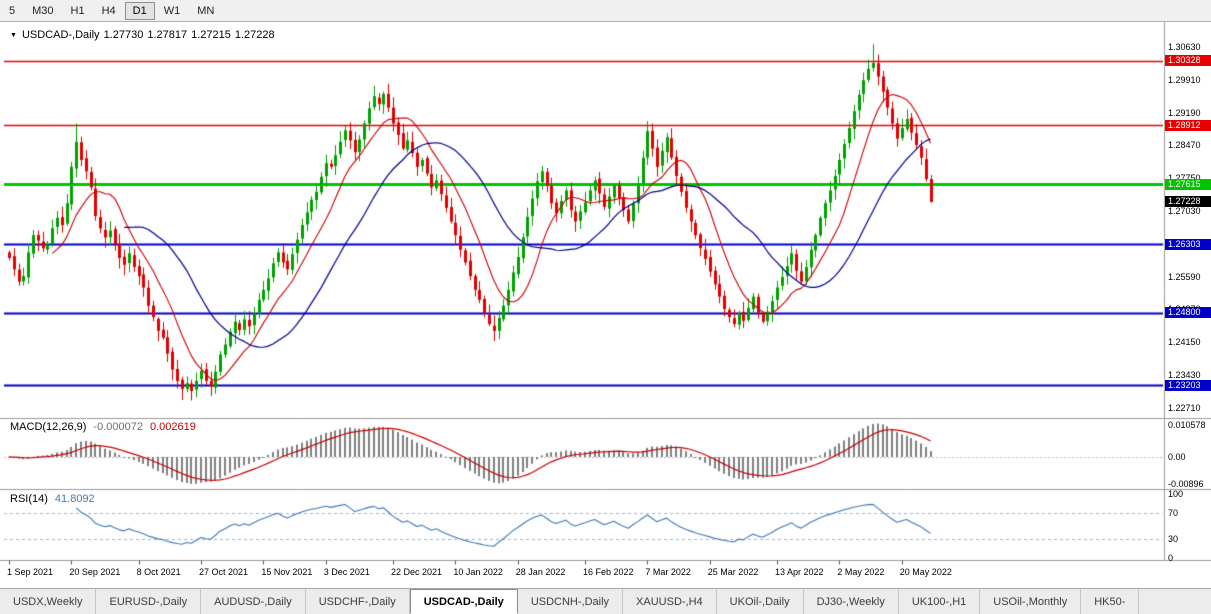 The height and width of the screenshot is (614, 1211). What do you see at coordinates (799, 572) in the screenshot?
I see `date-axis-label: 13 Apr 2022` at bounding box center [799, 572].